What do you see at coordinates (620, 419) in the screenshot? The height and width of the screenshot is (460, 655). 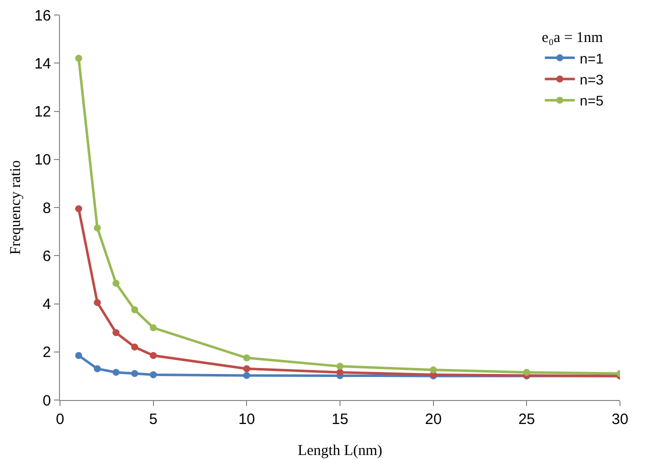 I see `x-tick-label: 30` at bounding box center [620, 419].